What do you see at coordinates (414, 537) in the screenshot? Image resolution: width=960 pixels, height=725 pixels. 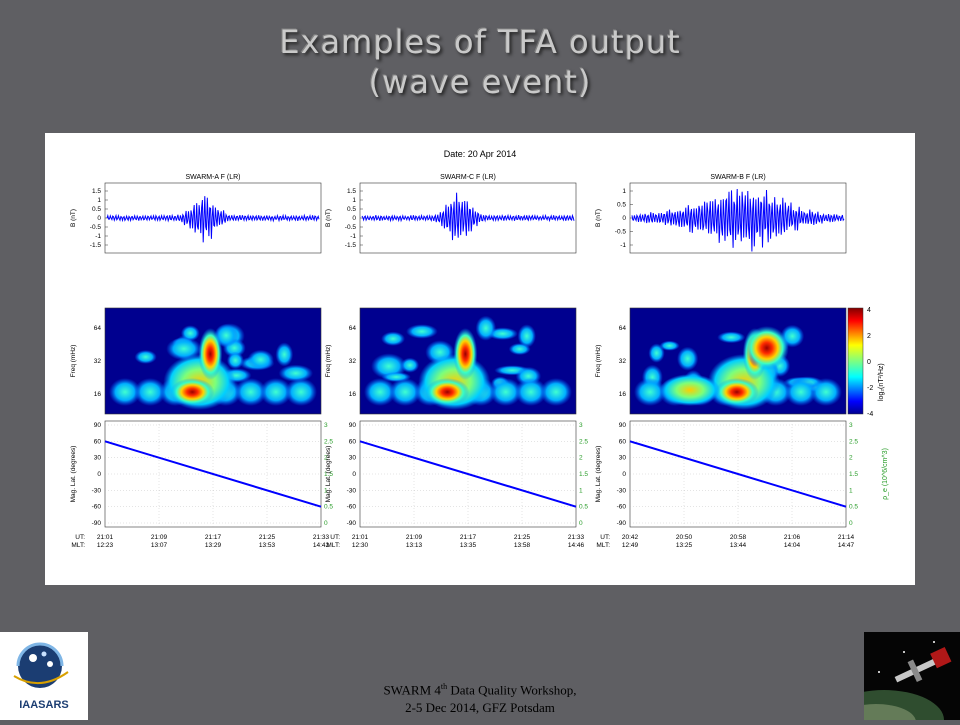 I see `ut-tick: 21:09` at bounding box center [414, 537].